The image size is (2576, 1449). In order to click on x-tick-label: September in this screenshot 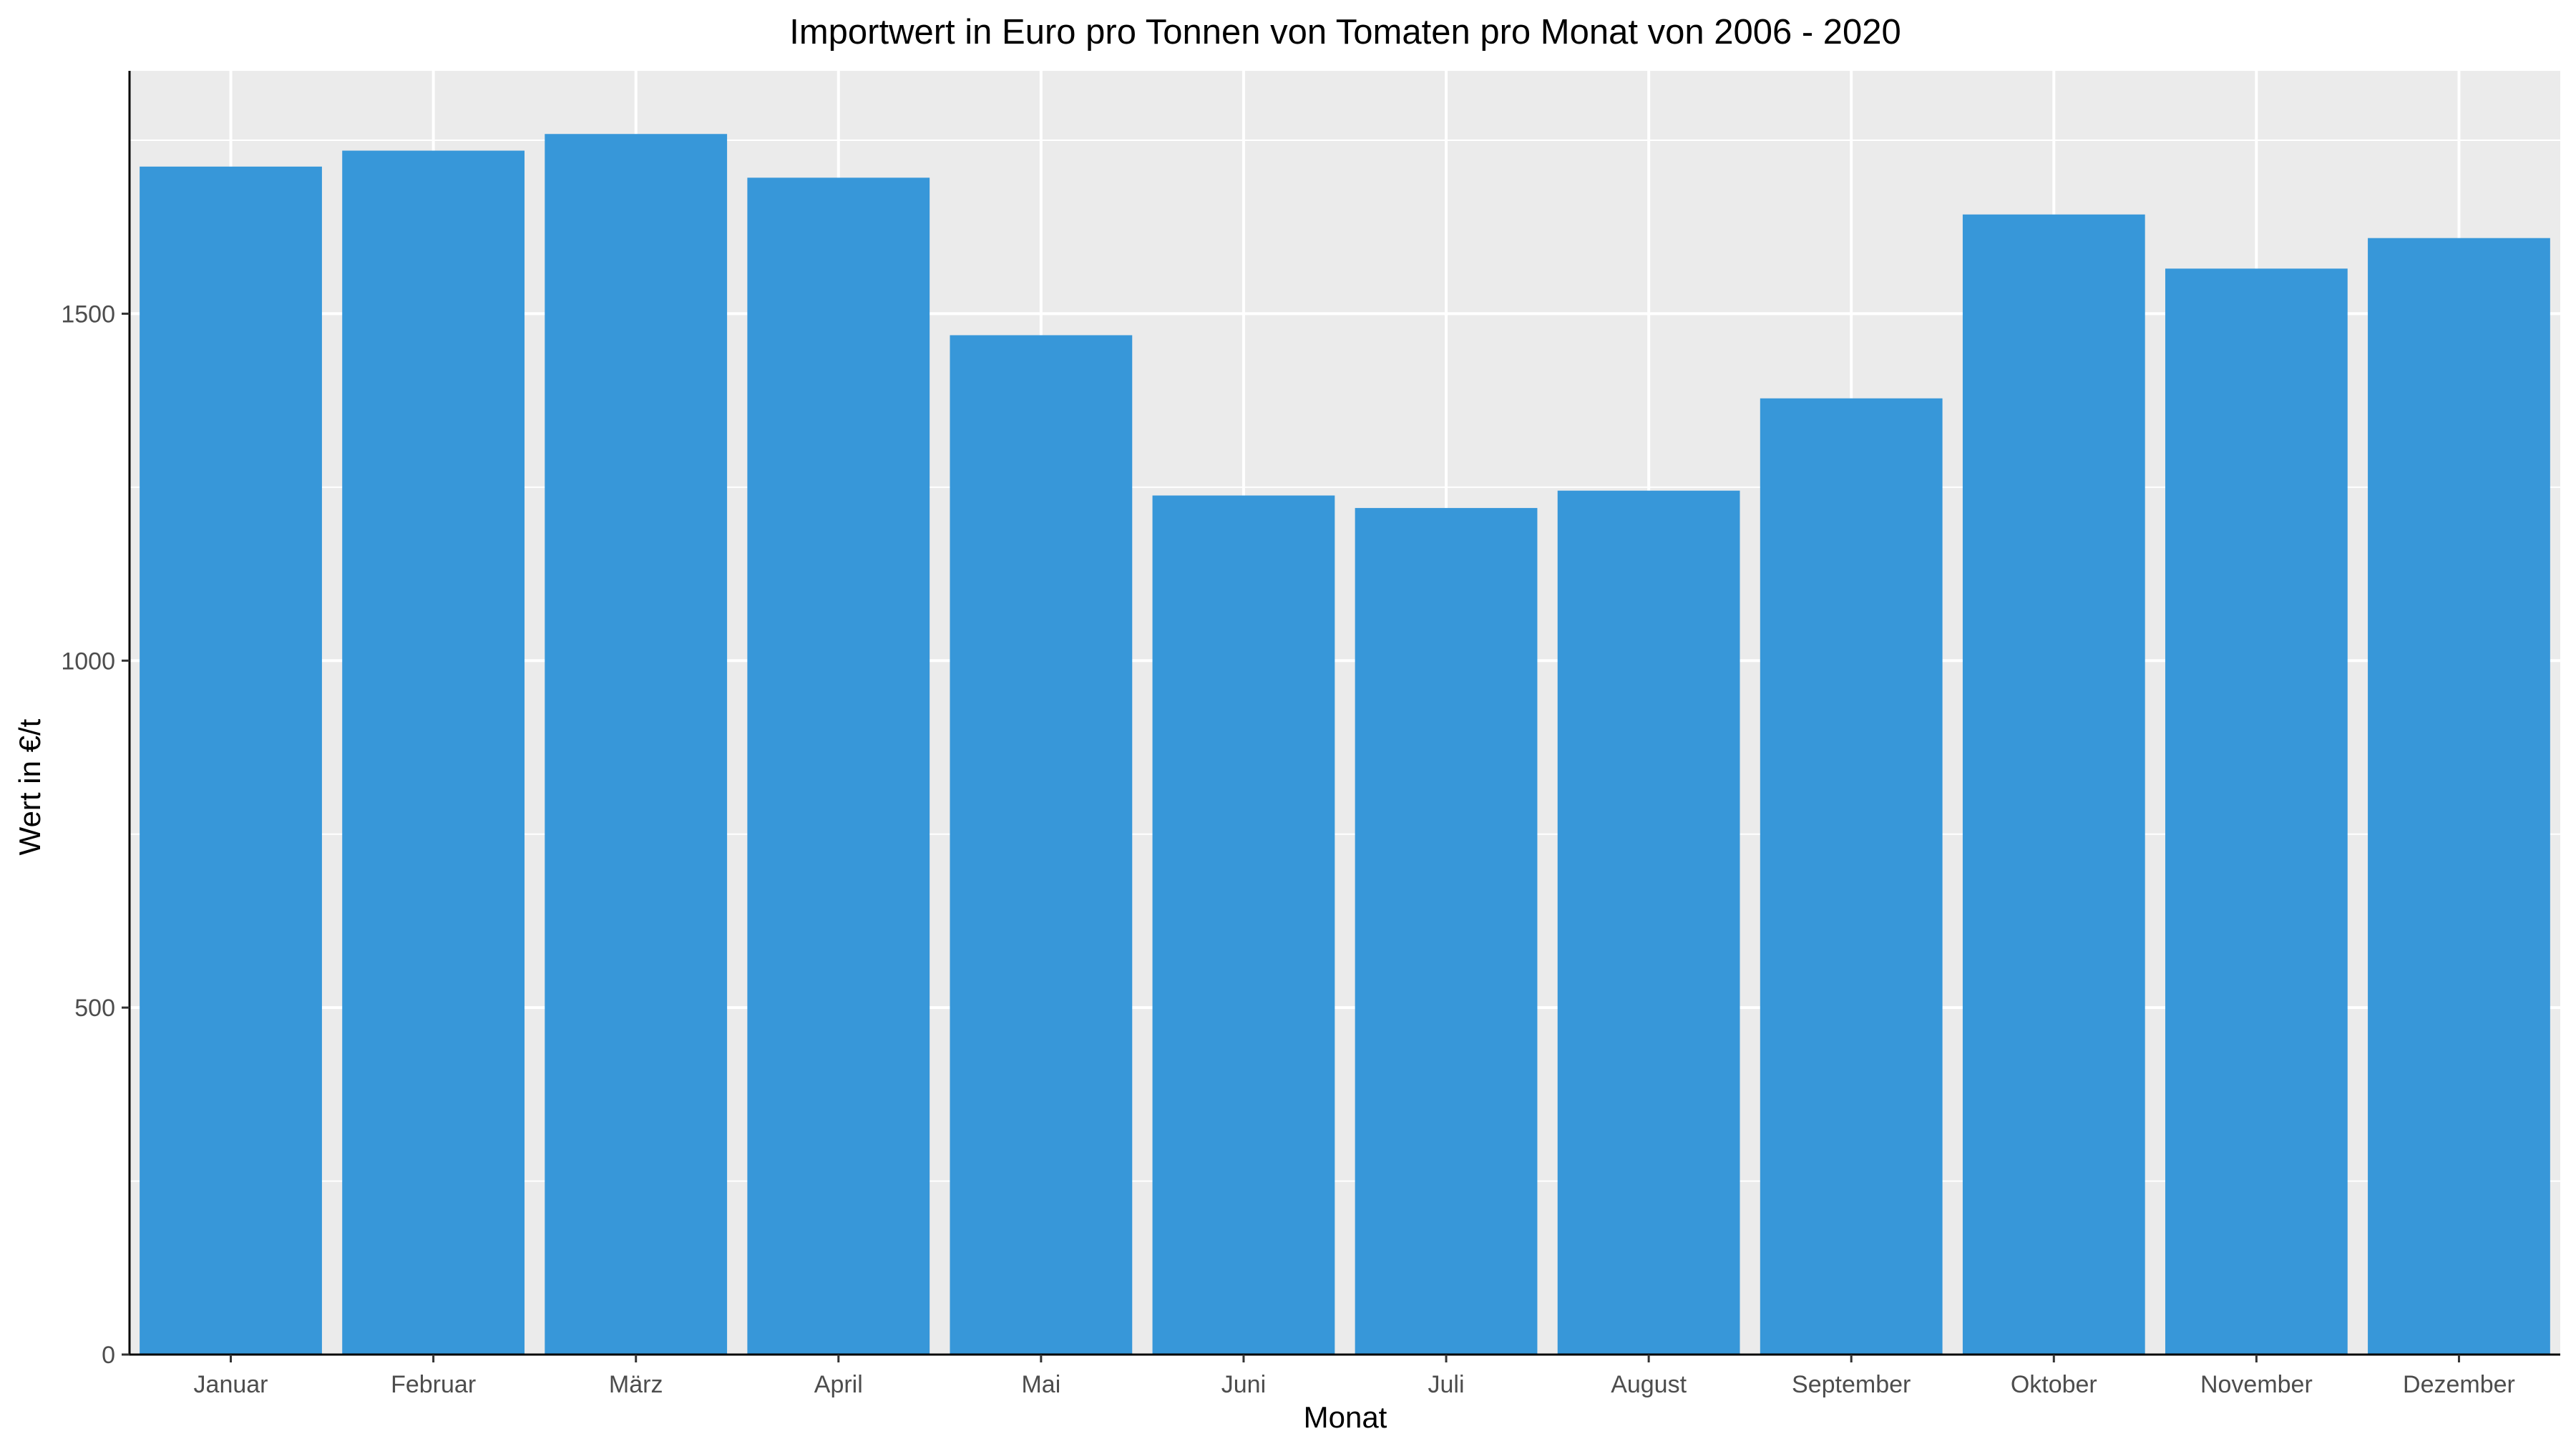, I will do `click(1851, 1384)`.